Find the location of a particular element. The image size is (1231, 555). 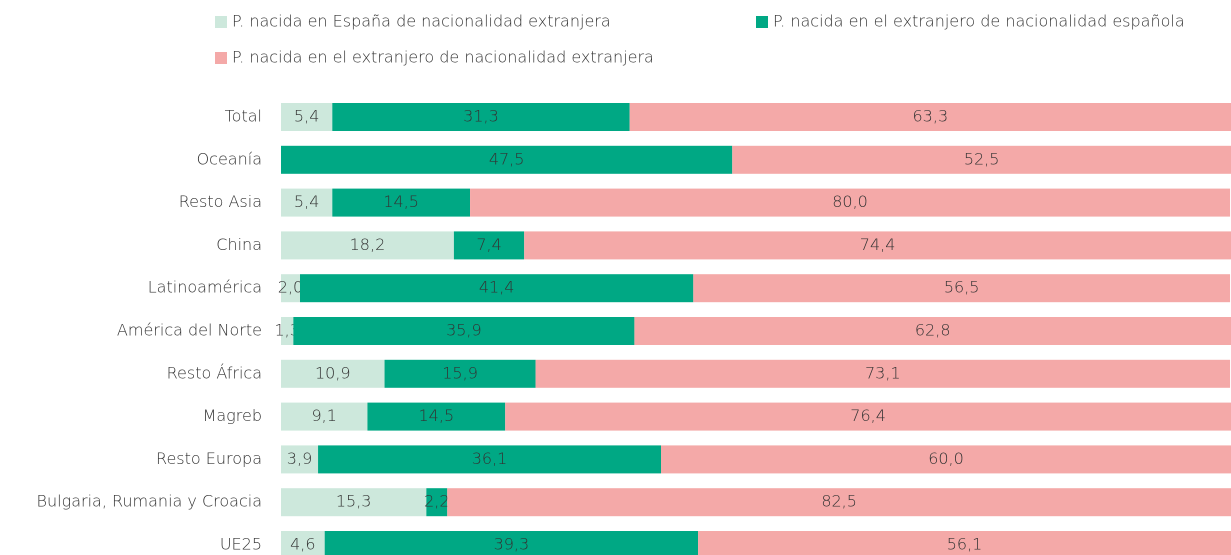

value-label: 15,9 is located at coordinates (460, 372).